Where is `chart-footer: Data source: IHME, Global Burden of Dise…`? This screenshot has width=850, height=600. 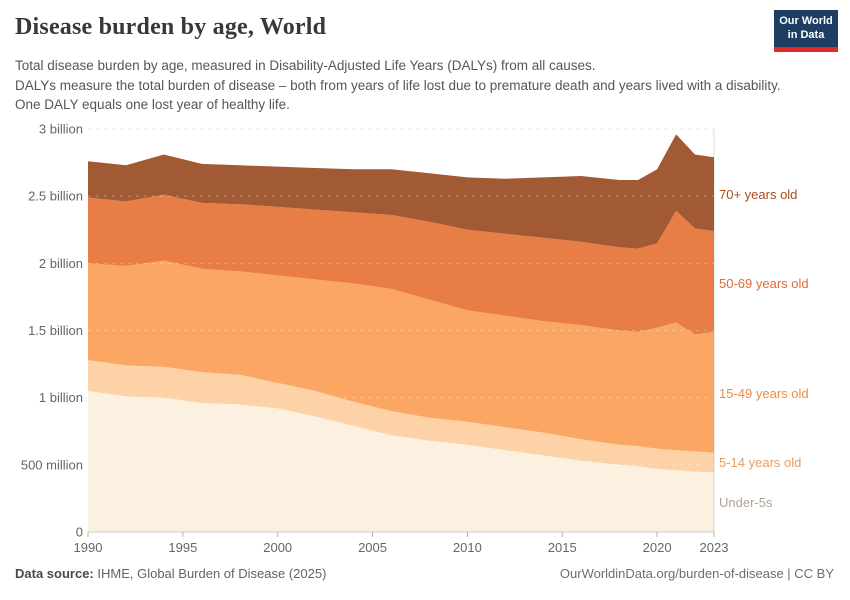 chart-footer: Data source: IHME, Global Burden of Dise… is located at coordinates (424, 573).